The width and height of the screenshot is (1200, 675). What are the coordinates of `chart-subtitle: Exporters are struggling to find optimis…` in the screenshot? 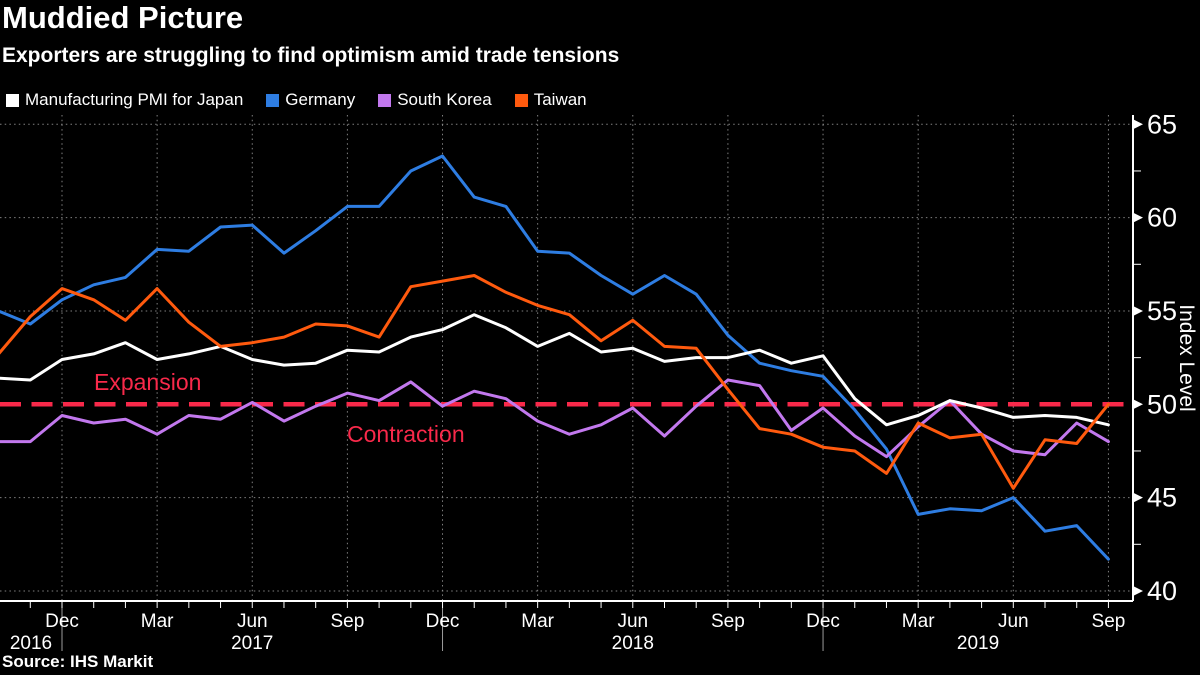 It's located at (311, 55).